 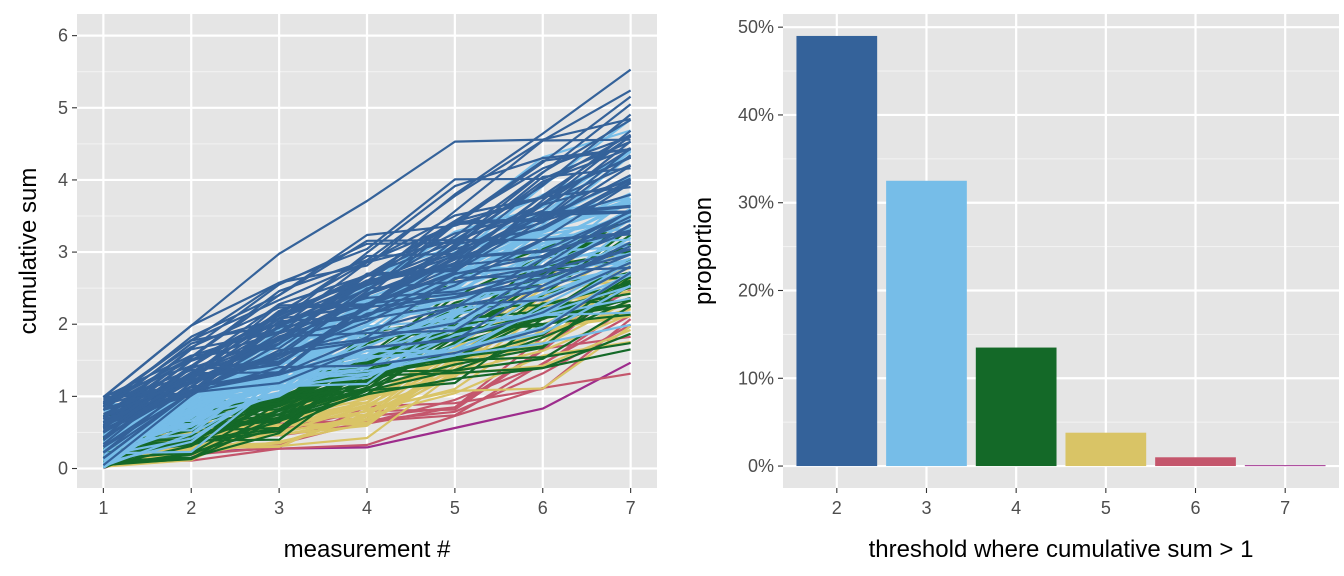 I want to click on y-tick-label: 4, so click(x=63, y=180).